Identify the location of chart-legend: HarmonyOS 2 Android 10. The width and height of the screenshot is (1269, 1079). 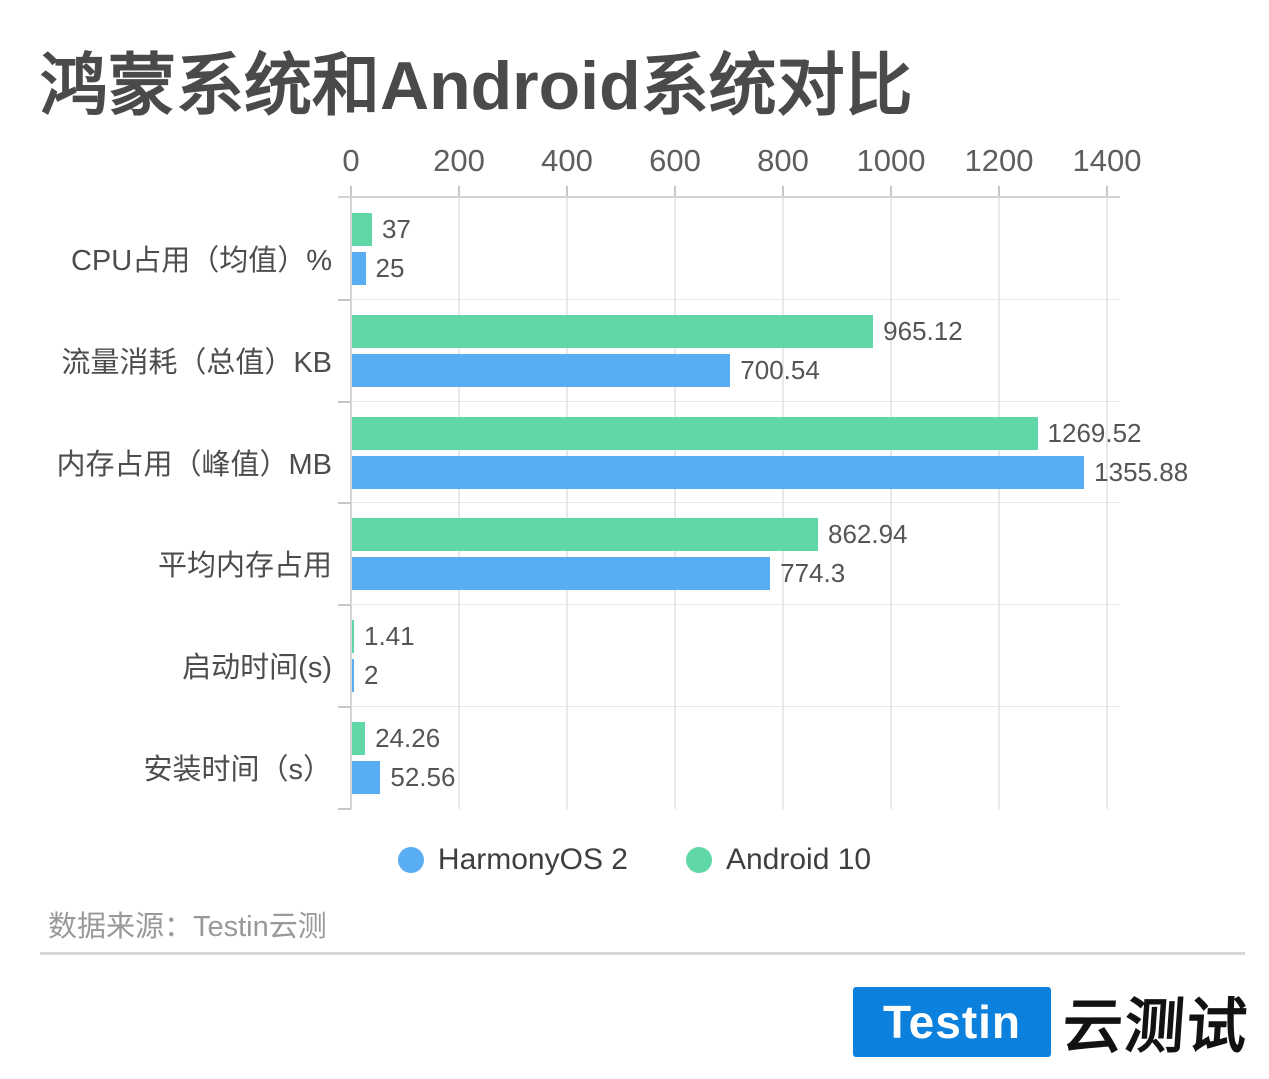
(634, 860).